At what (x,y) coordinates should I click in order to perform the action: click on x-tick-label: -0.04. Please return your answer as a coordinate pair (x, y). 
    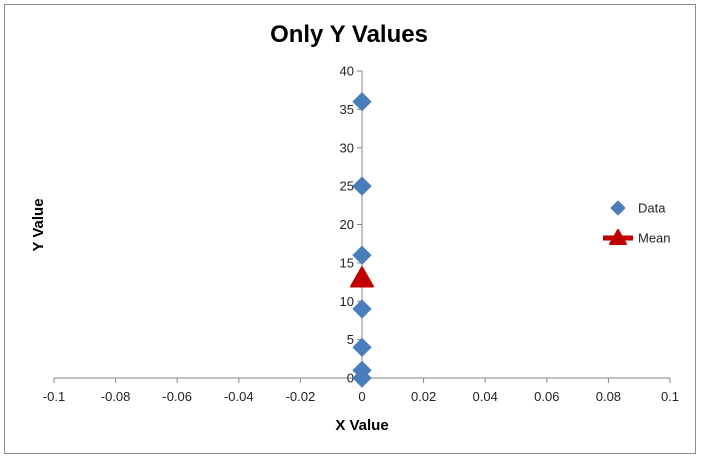
    Looking at the image, I should click on (239, 396).